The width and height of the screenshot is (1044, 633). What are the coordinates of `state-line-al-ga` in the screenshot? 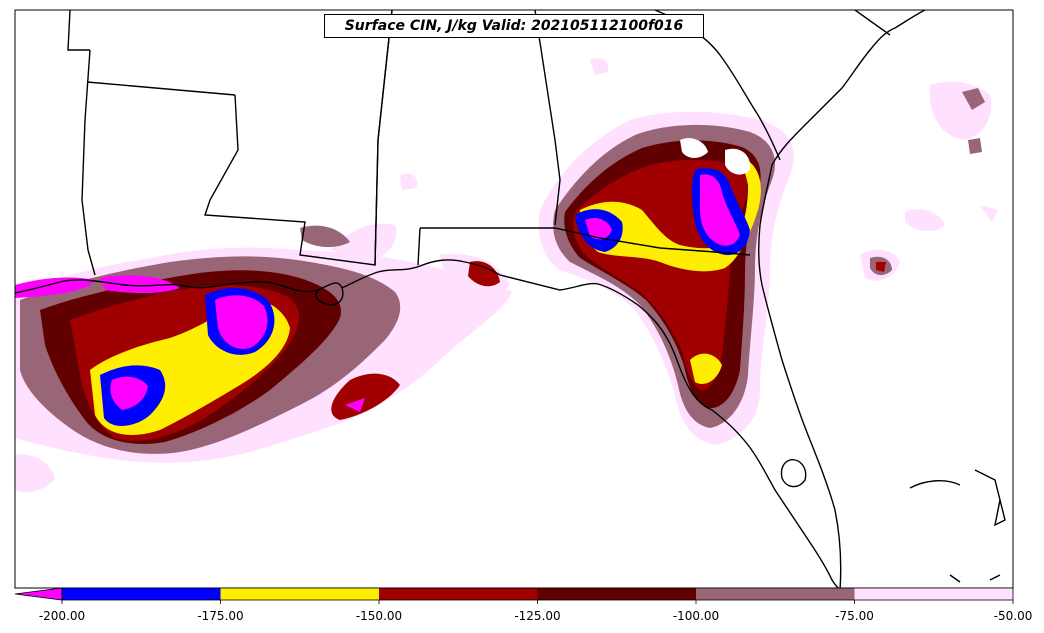 It's located at (547, 118).